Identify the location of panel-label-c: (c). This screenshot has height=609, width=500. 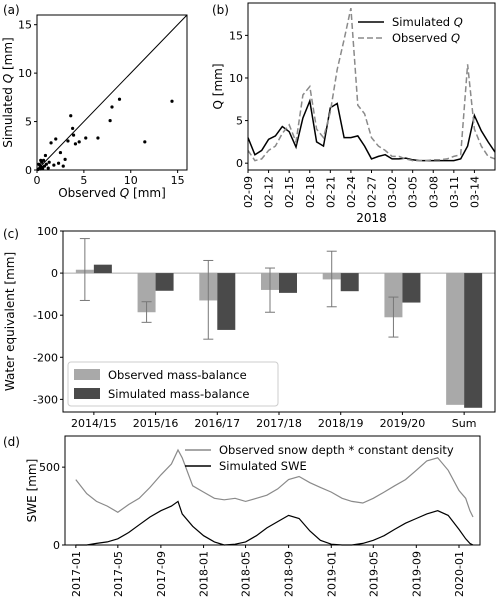
(11, 234).